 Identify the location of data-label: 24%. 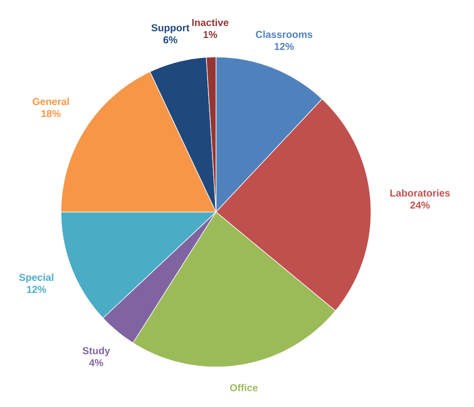
(420, 205).